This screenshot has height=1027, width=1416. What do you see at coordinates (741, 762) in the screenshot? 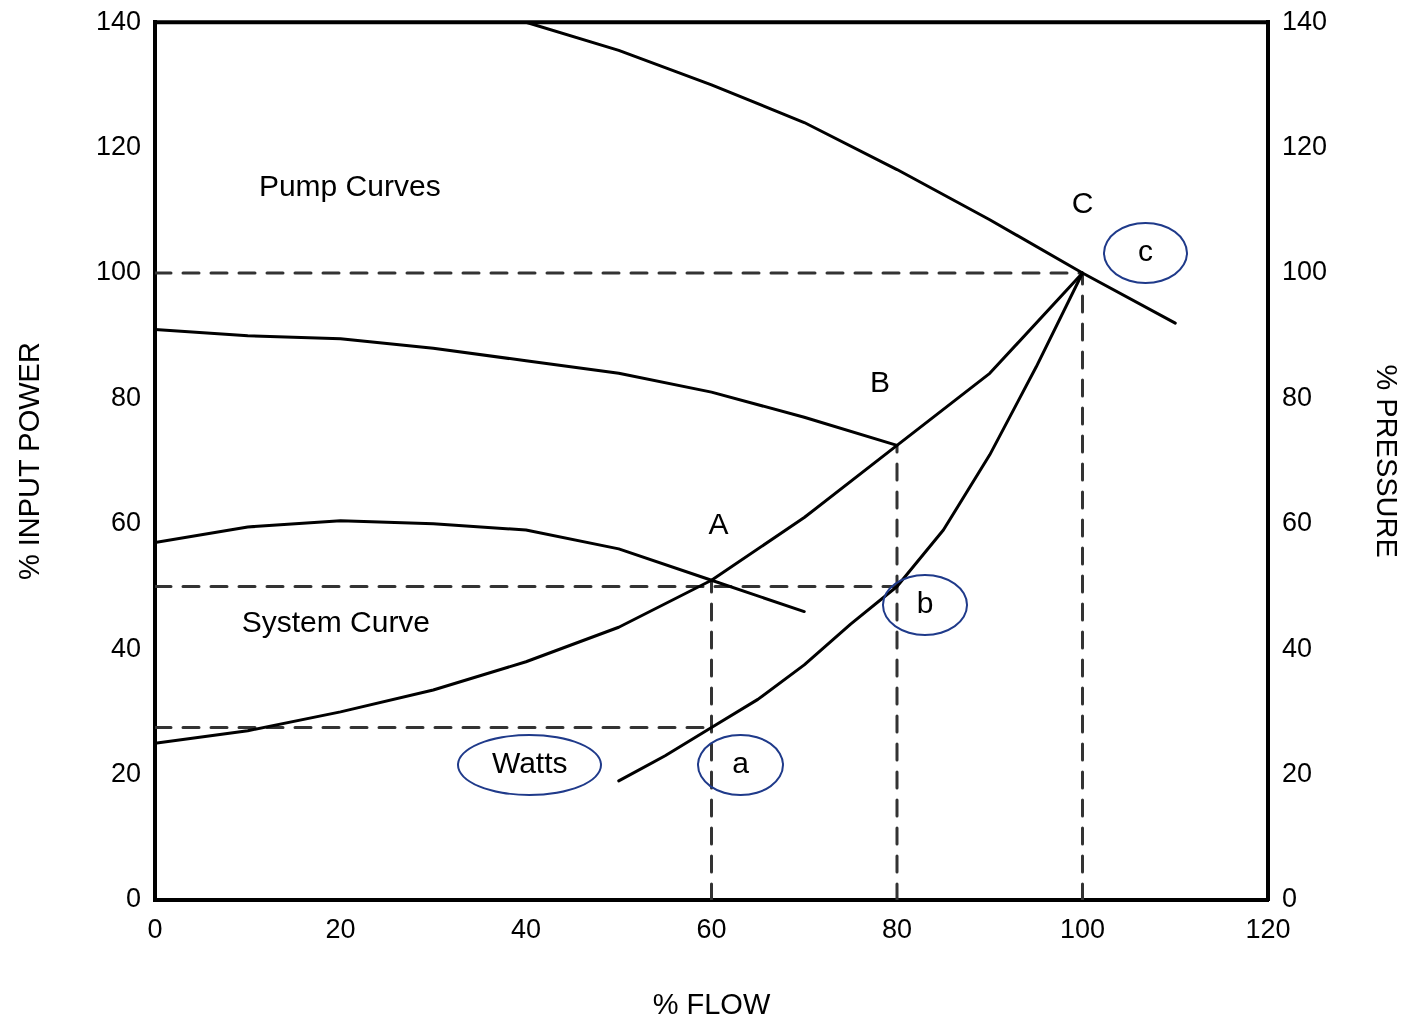
I see `annotation: a` at bounding box center [741, 762].